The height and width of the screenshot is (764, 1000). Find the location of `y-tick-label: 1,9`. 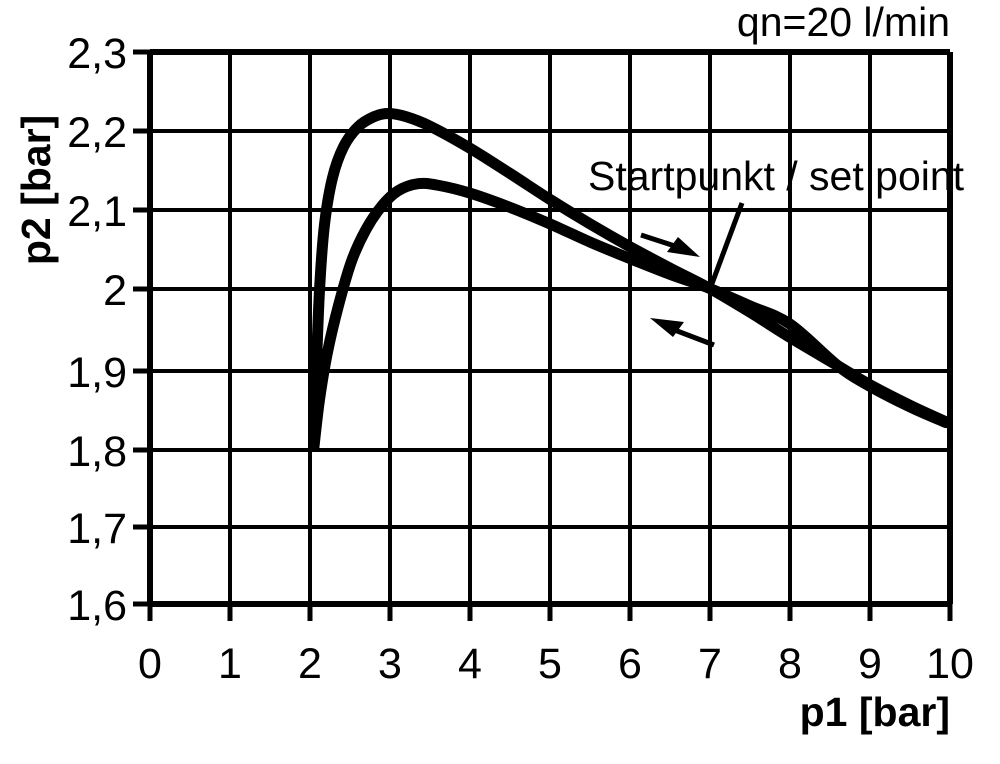

y-tick-label: 1,9 is located at coordinates (97, 373).